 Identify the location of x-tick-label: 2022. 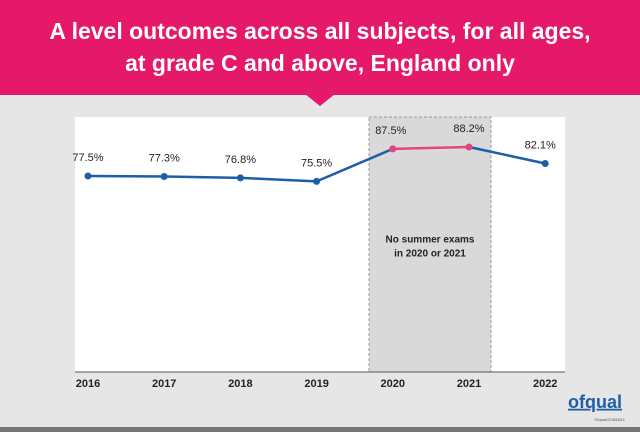
(545, 384).